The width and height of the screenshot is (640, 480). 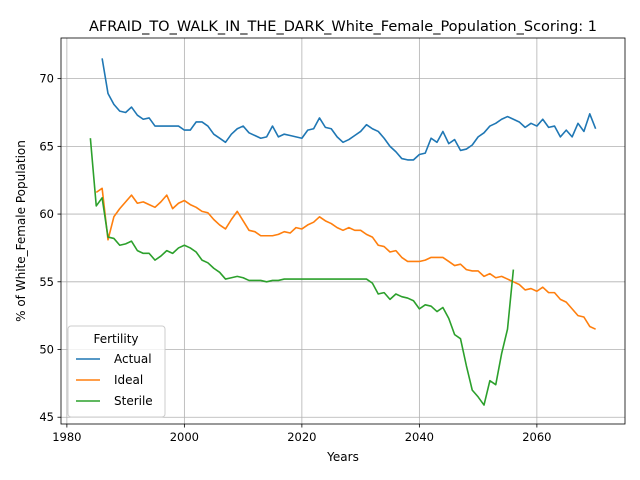 I want to click on x-axis-label: Years, so click(x=342, y=457).